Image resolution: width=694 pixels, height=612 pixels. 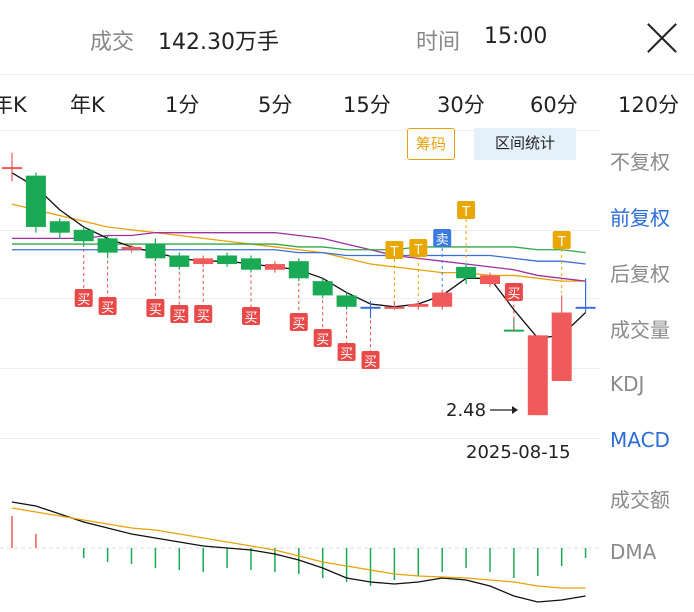 I want to click on sidebar-item-forward-adjust: 前复权, so click(x=640, y=218).